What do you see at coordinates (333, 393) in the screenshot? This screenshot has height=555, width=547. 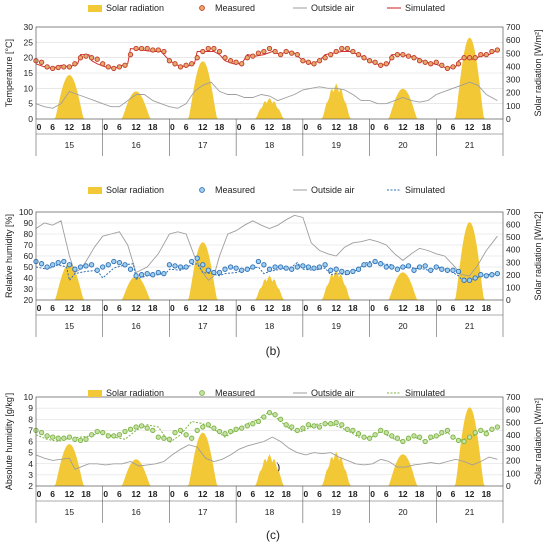 I see `legend-label: Outside air` at bounding box center [333, 393].